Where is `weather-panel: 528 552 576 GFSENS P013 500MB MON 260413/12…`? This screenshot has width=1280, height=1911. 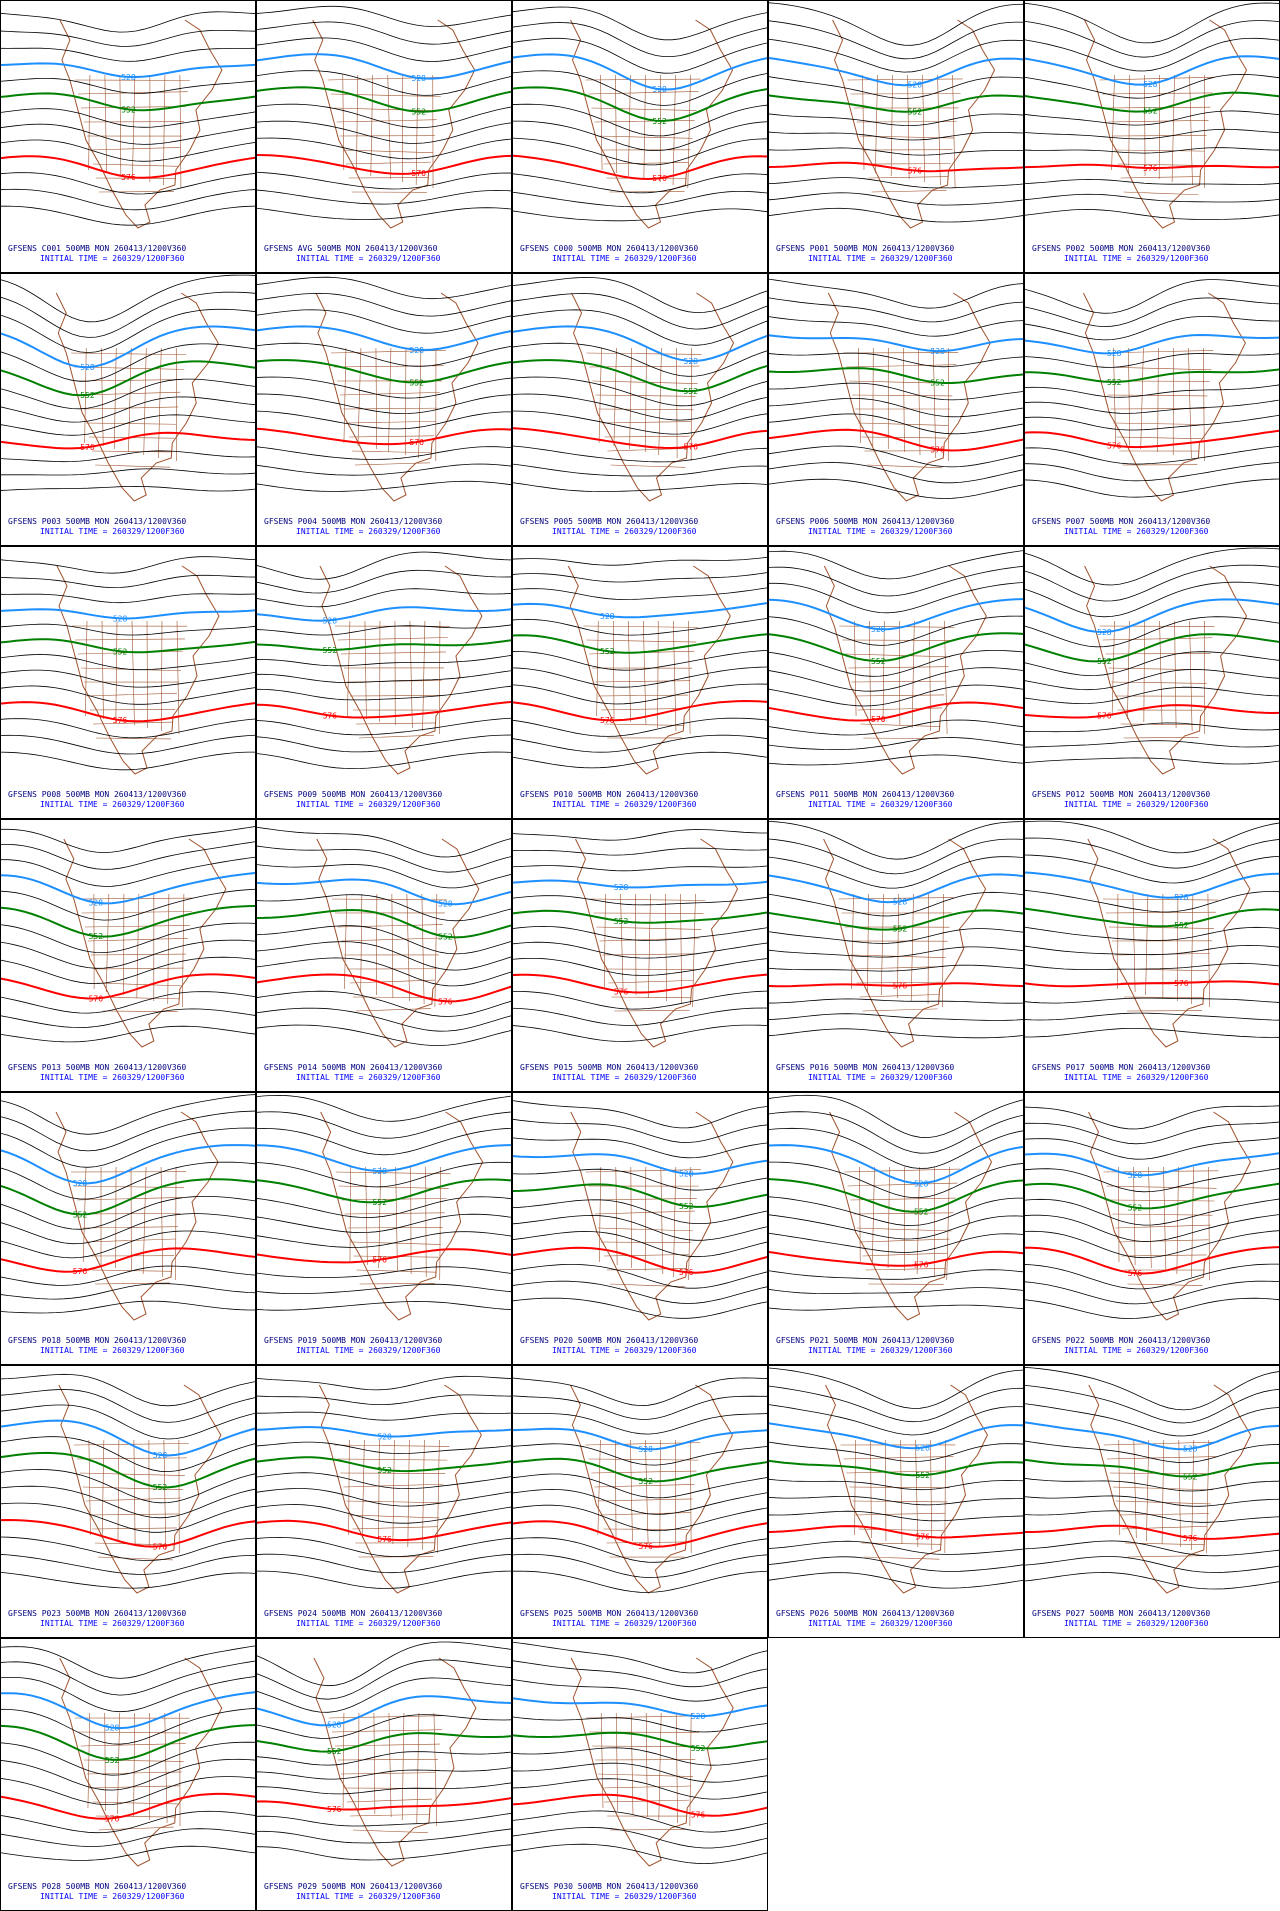 weather-panel: 528 552 576 GFSENS P013 500MB MON 260413/12… is located at coordinates (128, 955).